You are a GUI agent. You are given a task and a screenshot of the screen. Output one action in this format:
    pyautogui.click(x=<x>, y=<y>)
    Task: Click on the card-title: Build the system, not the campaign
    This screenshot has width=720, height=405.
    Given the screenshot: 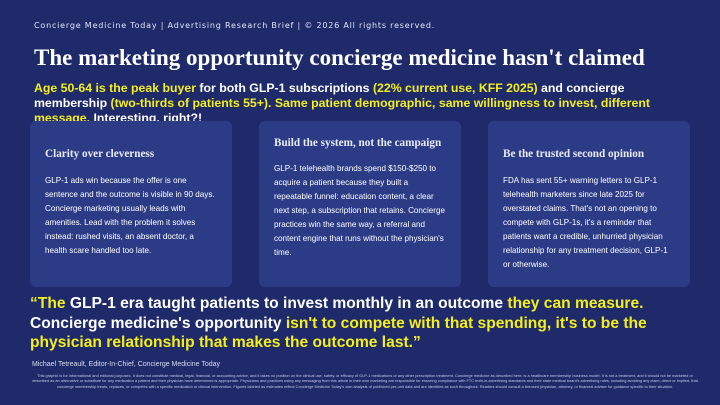 What is the action you would take?
    pyautogui.click(x=358, y=143)
    